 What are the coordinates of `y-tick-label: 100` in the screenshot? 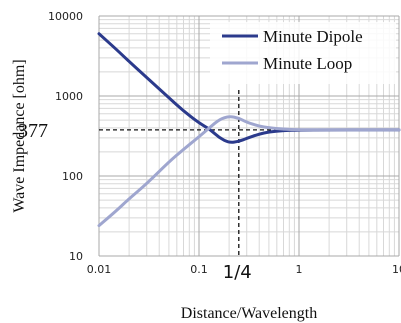 It's located at (72, 176).